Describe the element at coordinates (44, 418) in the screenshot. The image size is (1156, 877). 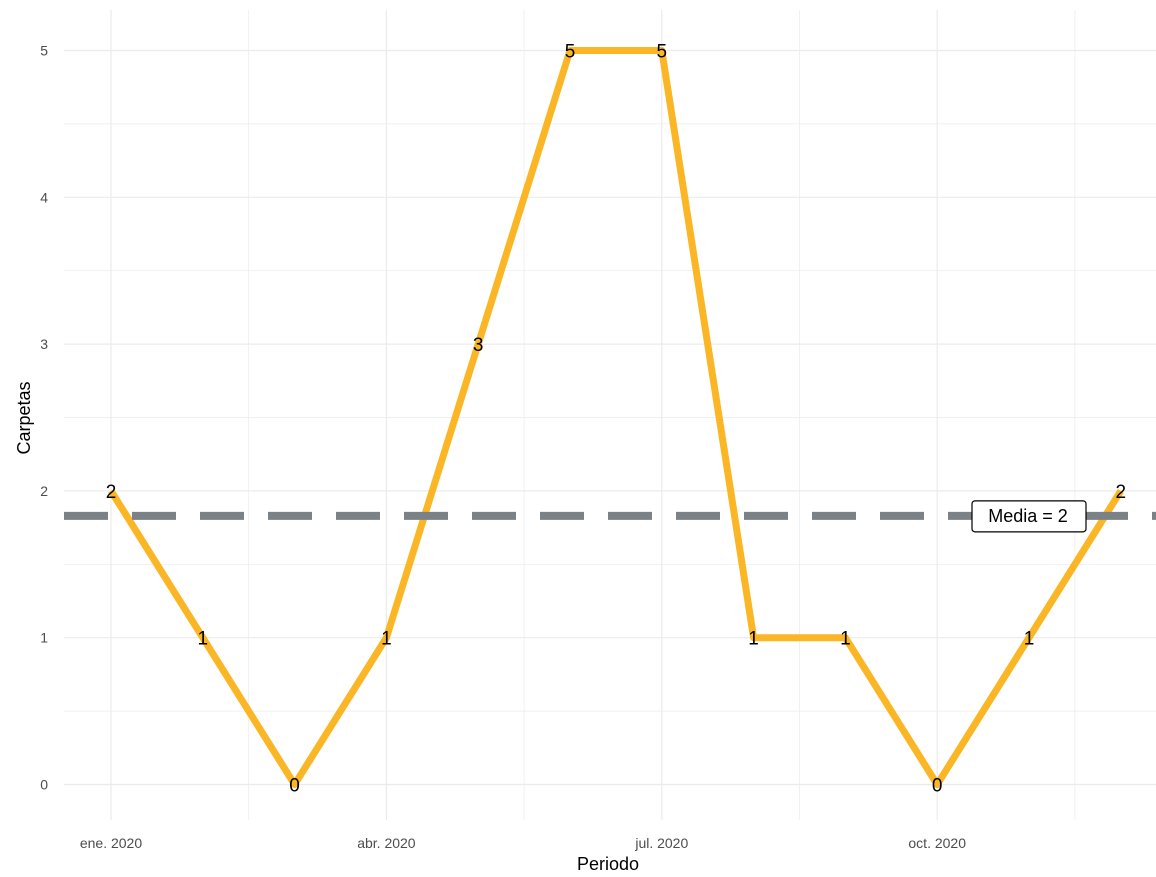
I see `y-axis-ticks: 0 1 2 3 4 5` at that location.